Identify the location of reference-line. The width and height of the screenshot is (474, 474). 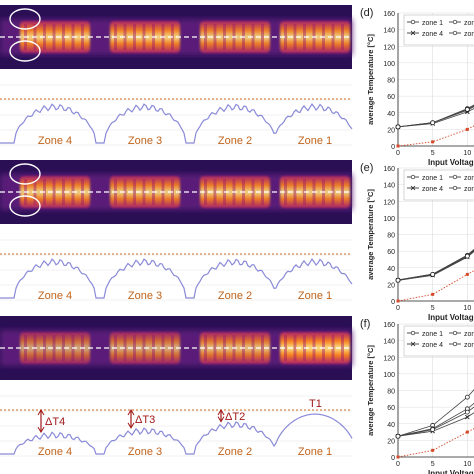
(435, 443).